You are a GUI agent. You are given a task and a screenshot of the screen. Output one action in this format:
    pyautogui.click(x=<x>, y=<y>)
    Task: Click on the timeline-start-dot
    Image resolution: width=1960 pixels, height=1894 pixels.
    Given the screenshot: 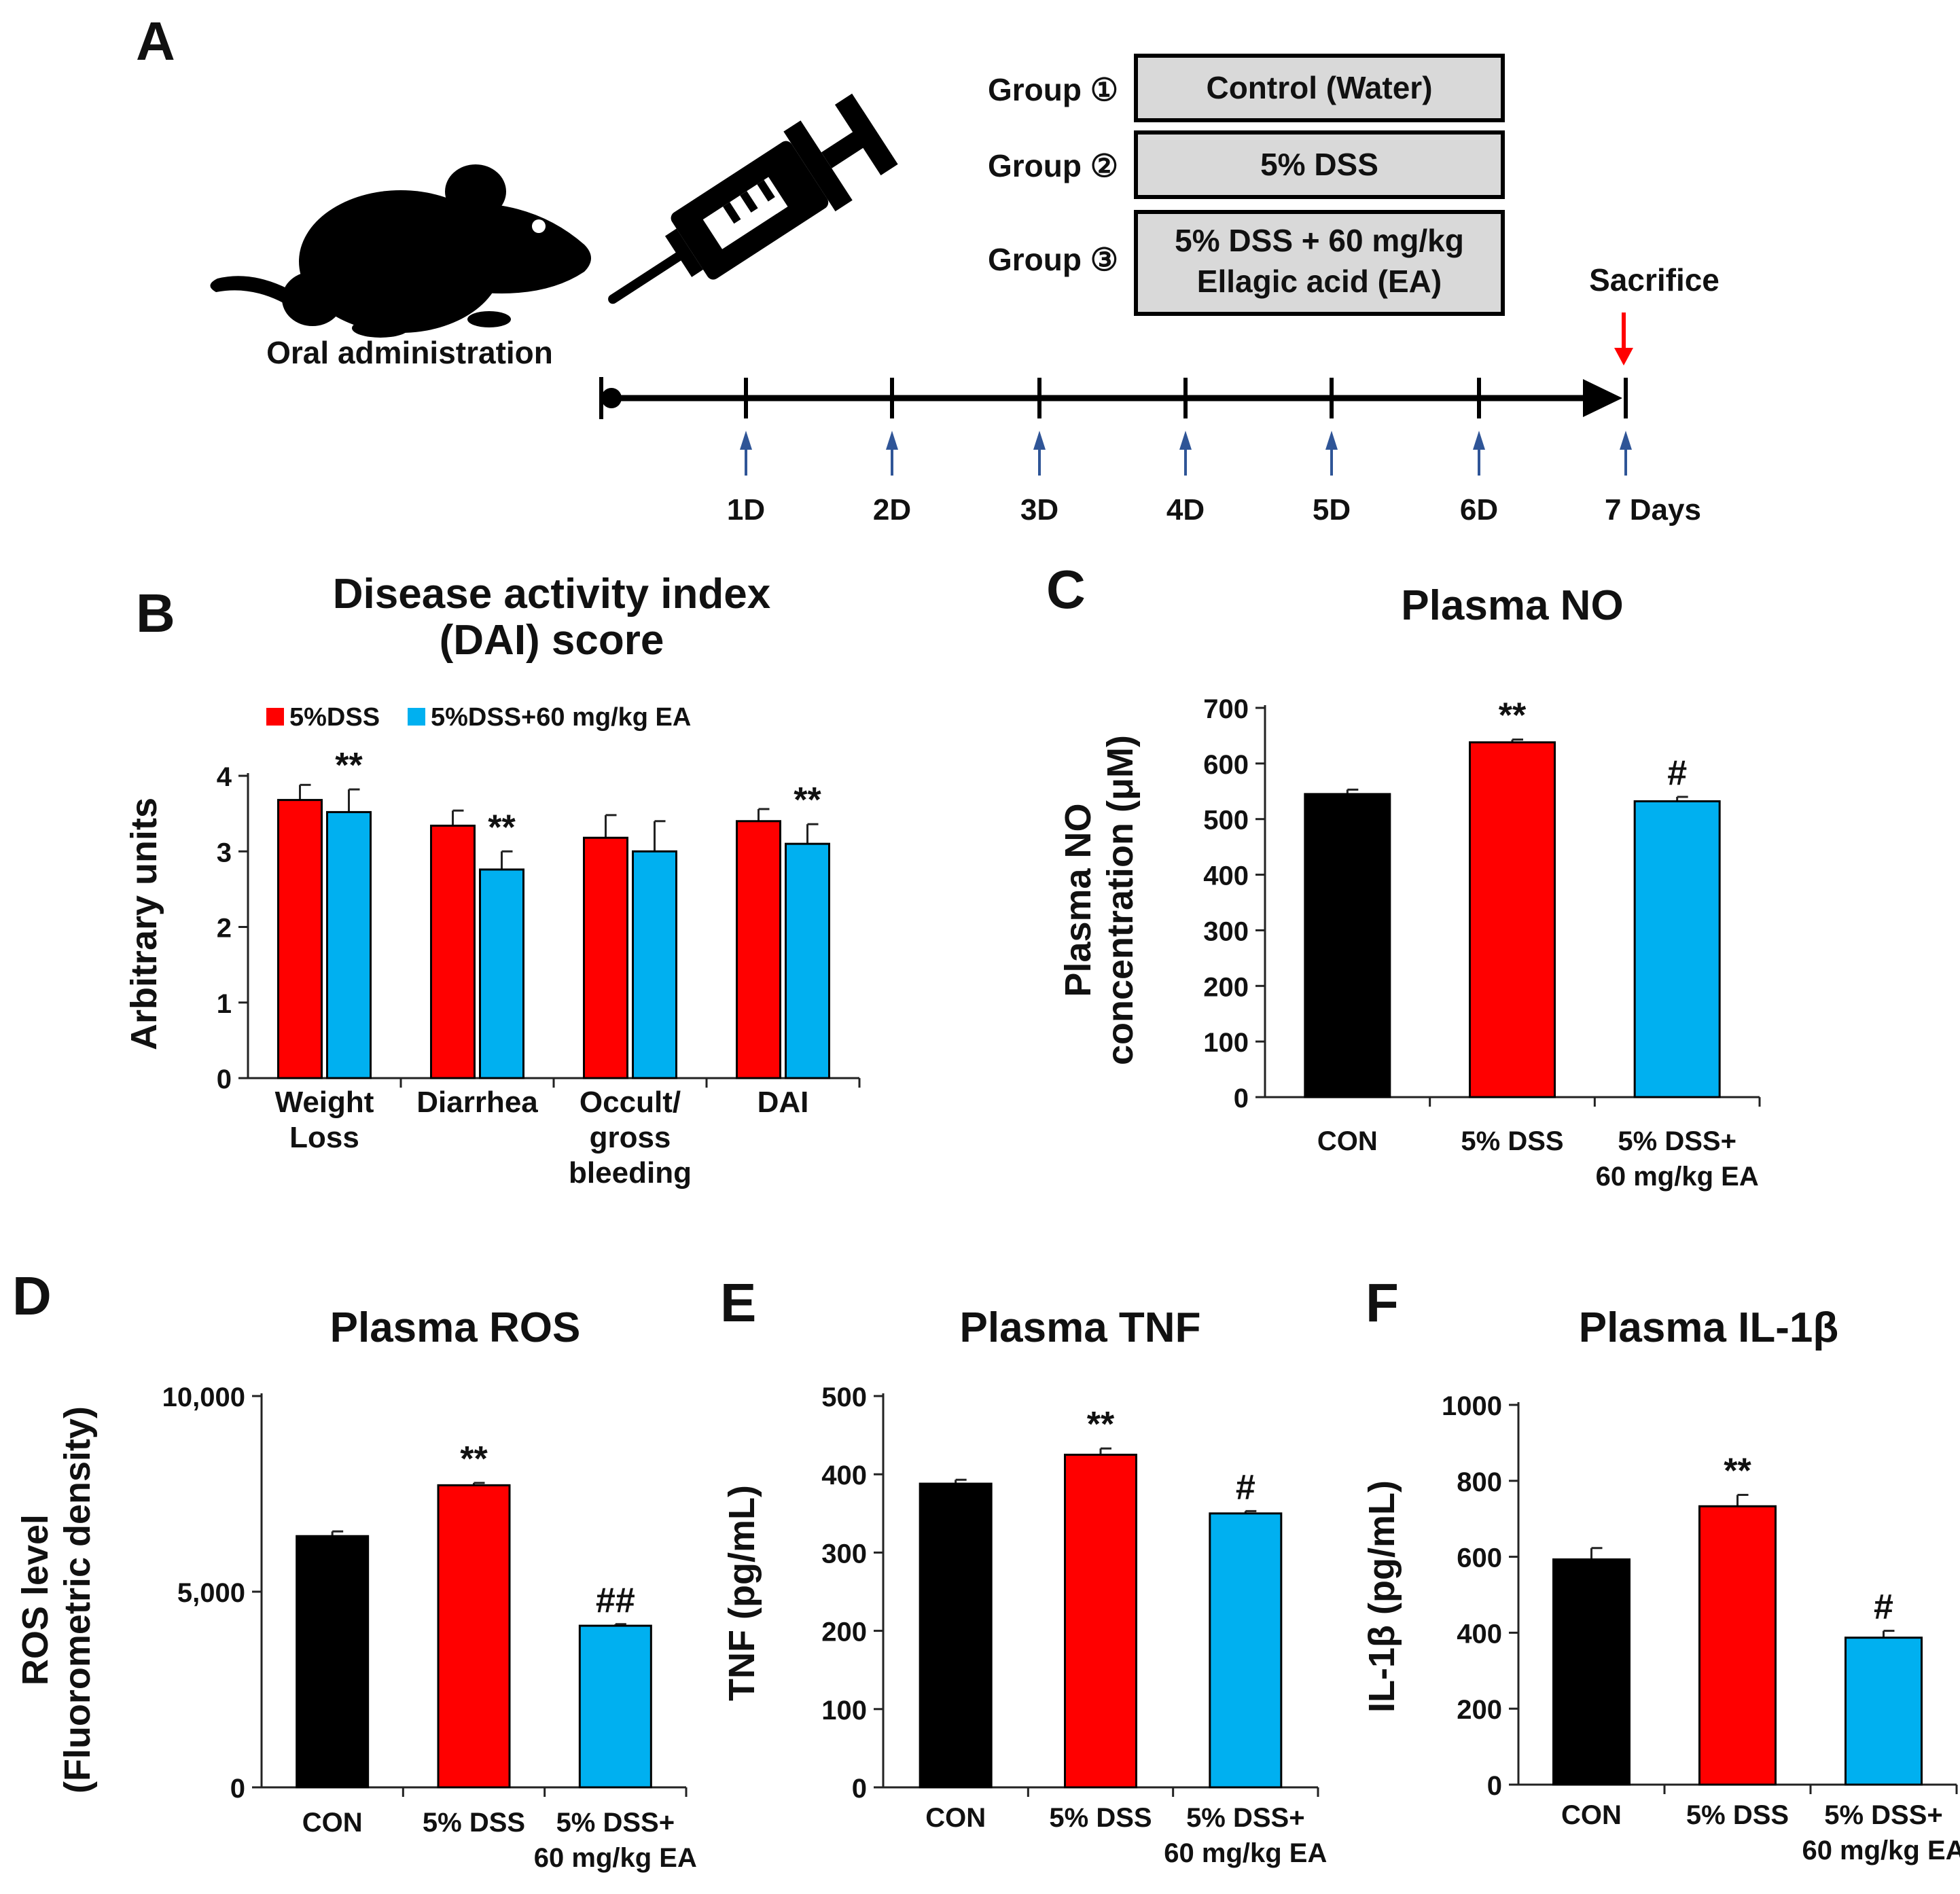 What is the action you would take?
    pyautogui.click(x=611, y=398)
    